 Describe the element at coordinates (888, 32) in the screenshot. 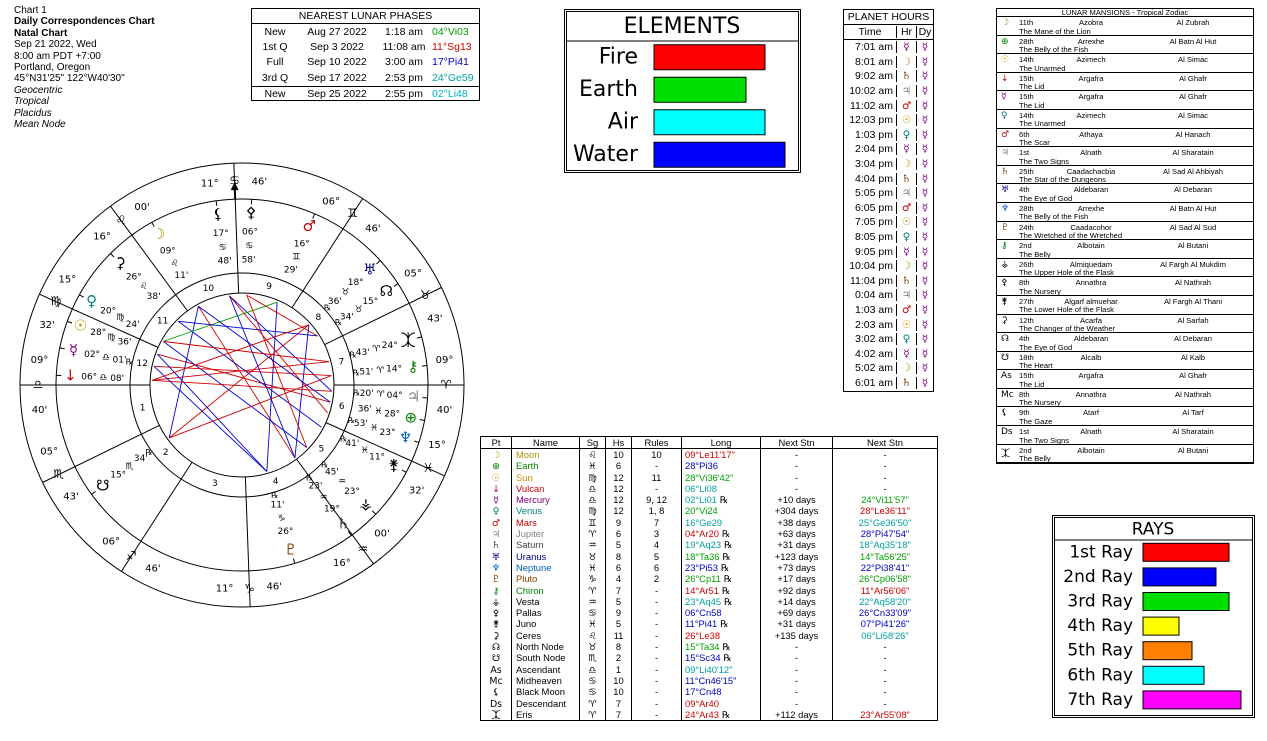

I see `hours-header: Time Hr Dy` at that location.